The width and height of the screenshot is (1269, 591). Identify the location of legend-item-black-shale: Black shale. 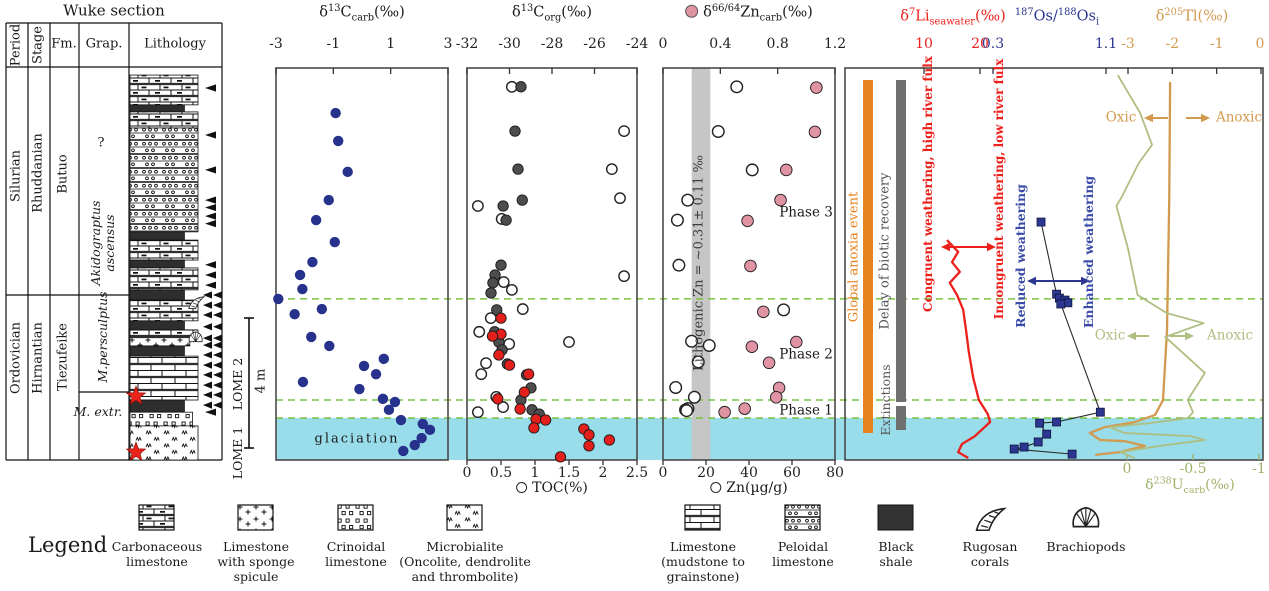
(896, 536).